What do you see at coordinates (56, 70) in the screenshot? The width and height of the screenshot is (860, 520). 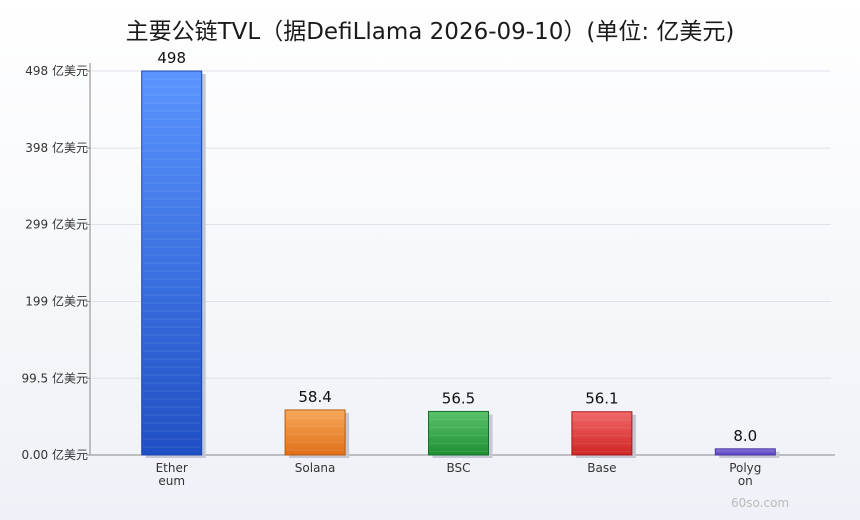 I see `y-tick-label: 498 亿美元` at bounding box center [56, 70].